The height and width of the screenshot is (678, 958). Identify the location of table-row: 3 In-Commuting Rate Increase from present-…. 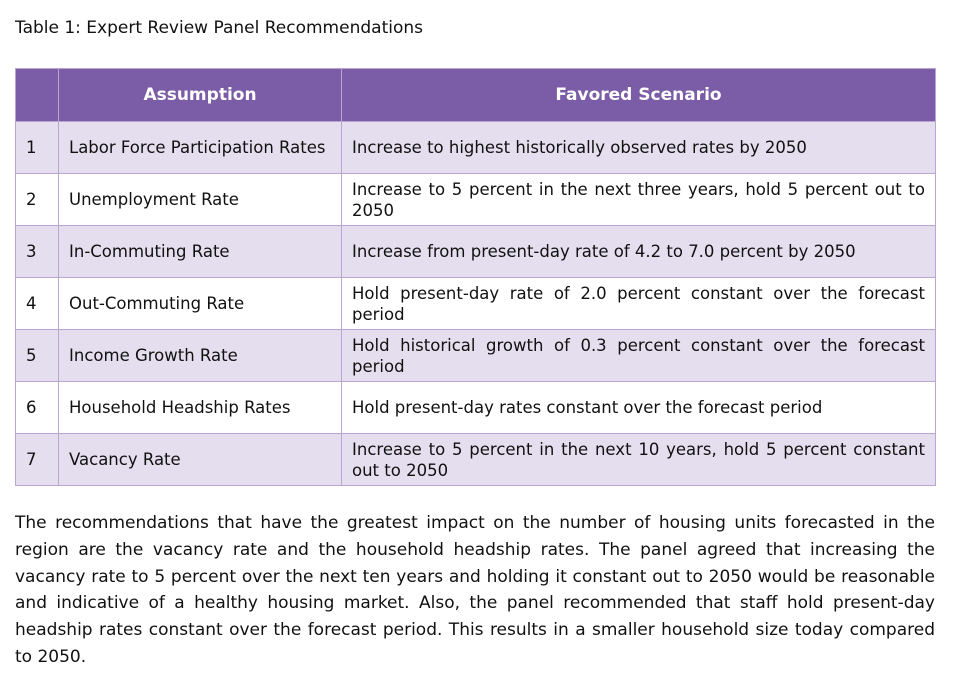
(475, 251).